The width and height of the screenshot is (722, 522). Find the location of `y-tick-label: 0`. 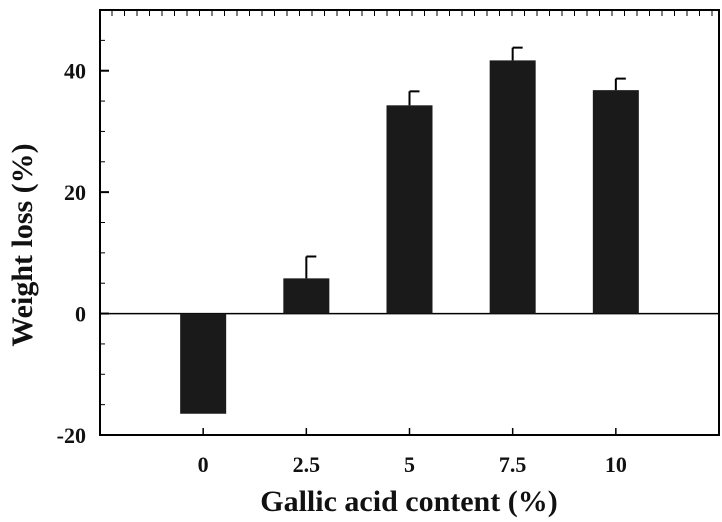

y-tick-label: 0 is located at coordinates (80, 314).